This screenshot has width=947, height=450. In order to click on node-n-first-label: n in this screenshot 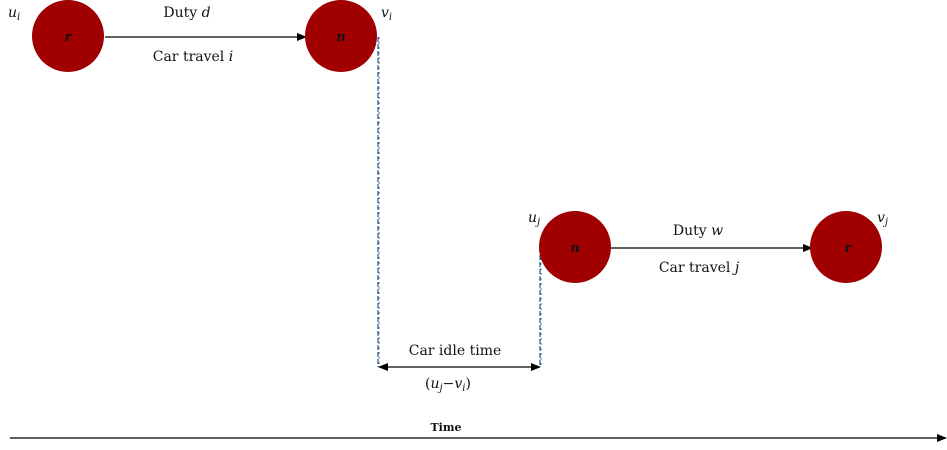, I will do `click(340, 37)`.